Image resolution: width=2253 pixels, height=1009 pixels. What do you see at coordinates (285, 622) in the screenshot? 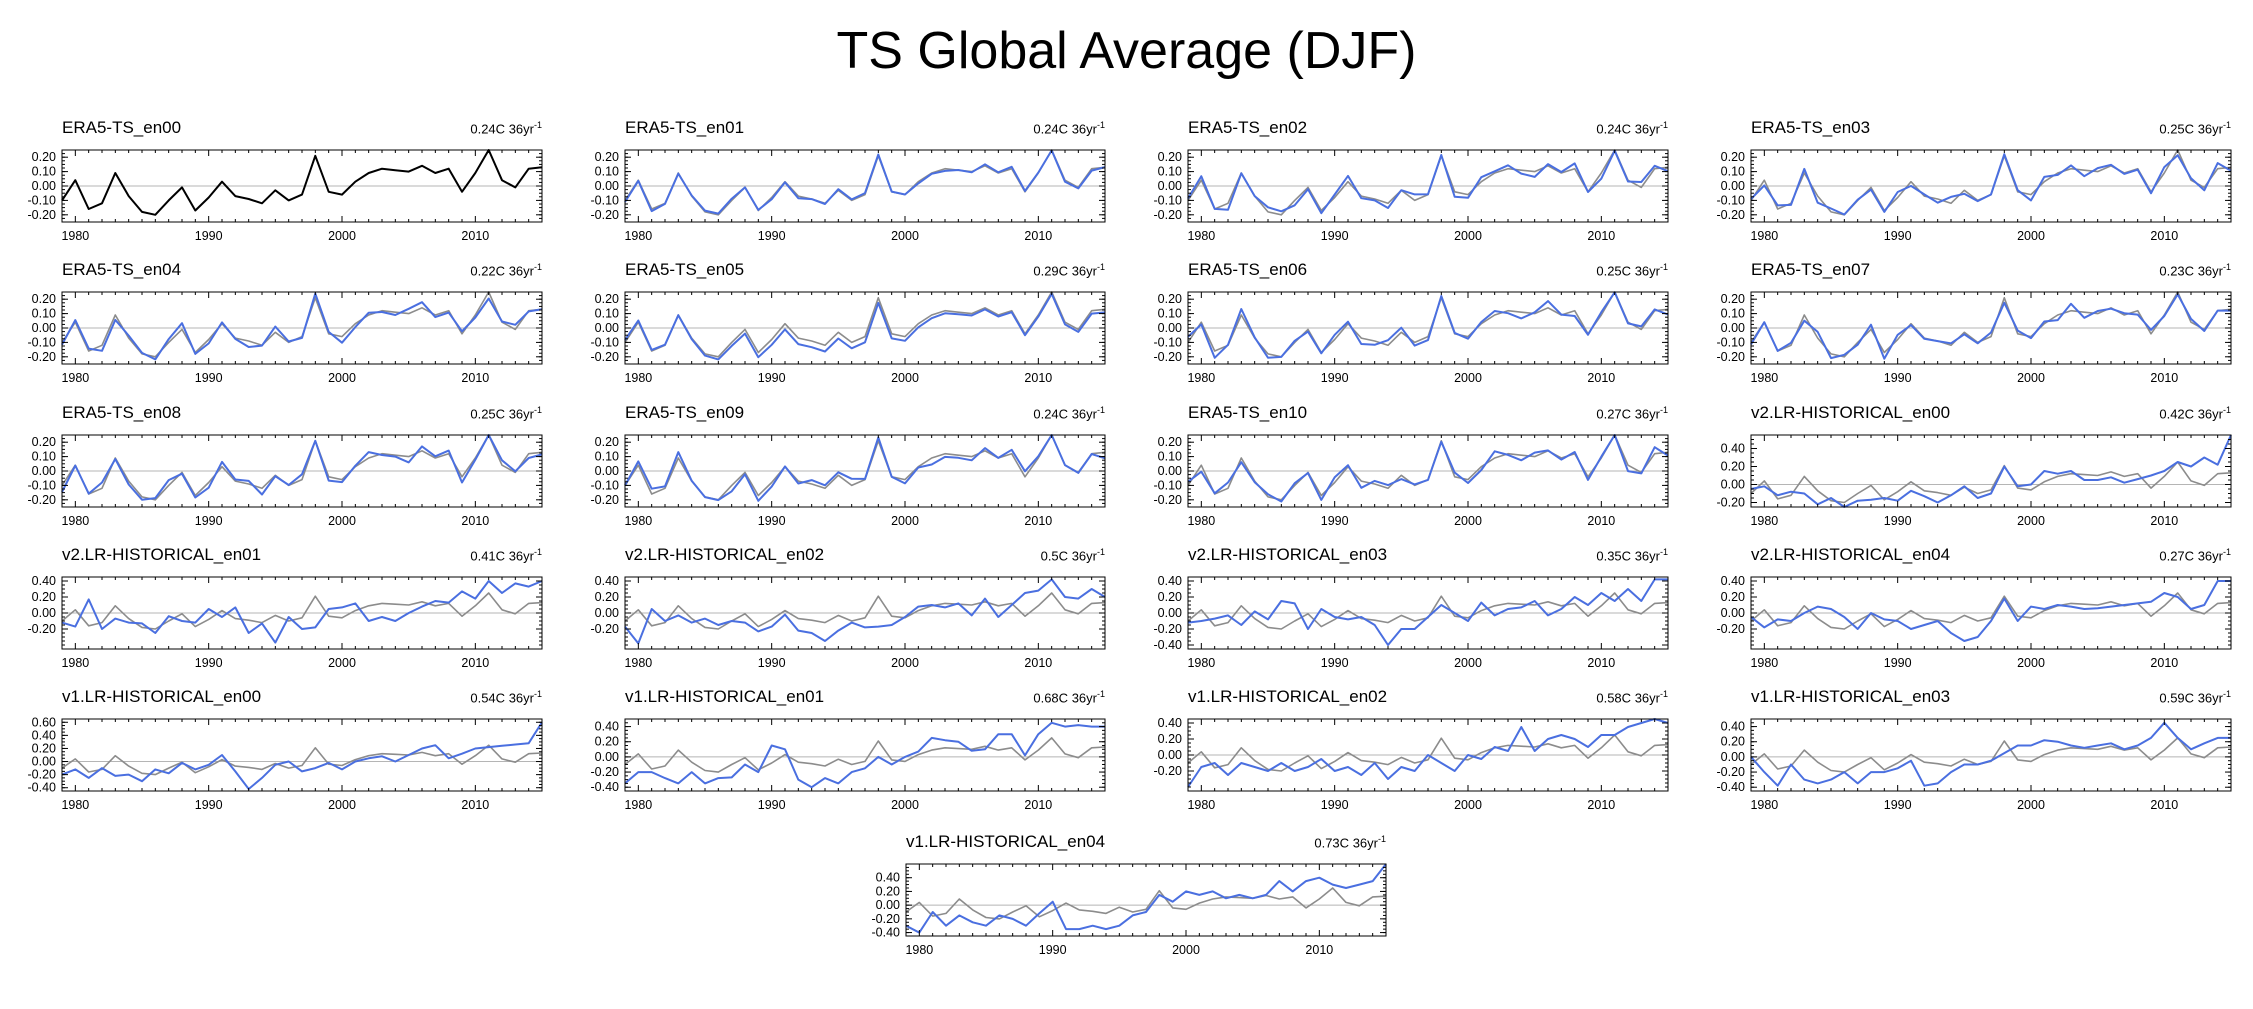
I see `panel-plot: 1980 1990 2000 2010 -0.20 0.00 0.20 0.40` at bounding box center [285, 622].